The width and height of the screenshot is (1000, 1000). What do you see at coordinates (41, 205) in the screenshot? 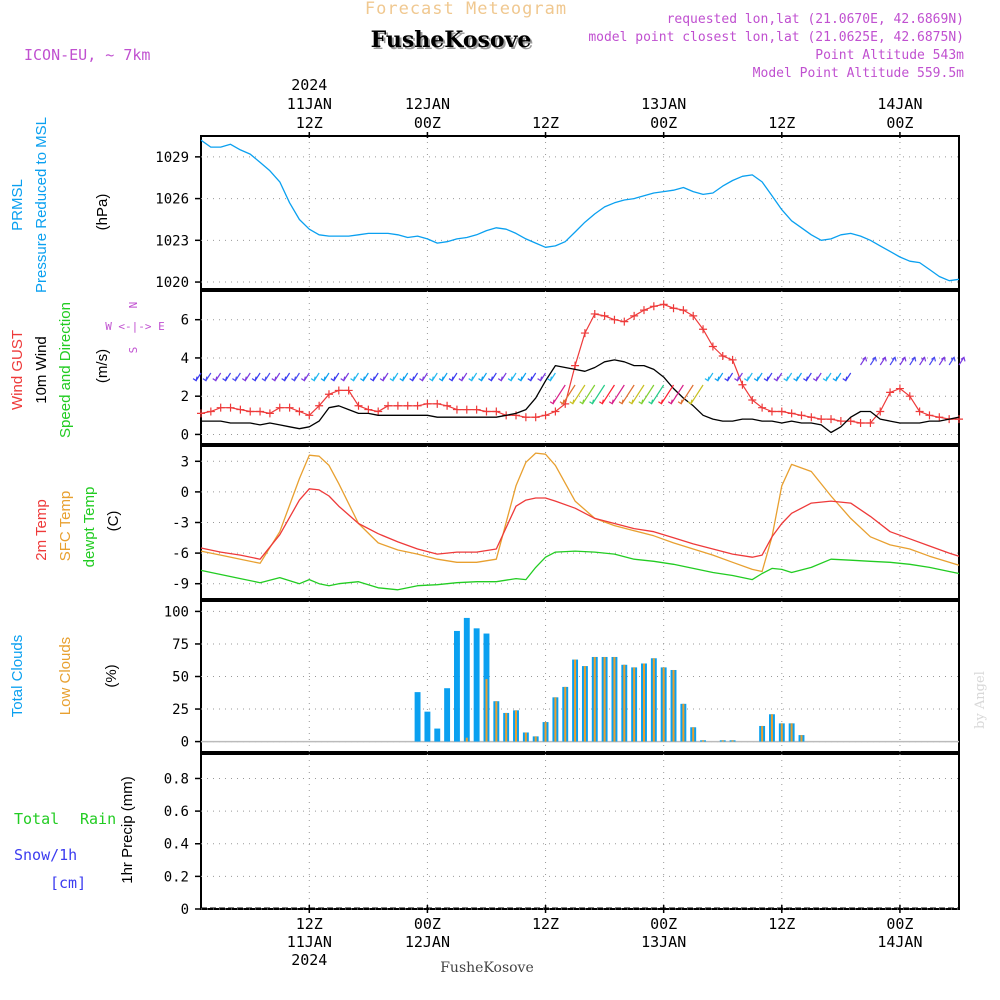
I see `pressure-label-long: Pressure Reduced to MSL` at bounding box center [41, 205].